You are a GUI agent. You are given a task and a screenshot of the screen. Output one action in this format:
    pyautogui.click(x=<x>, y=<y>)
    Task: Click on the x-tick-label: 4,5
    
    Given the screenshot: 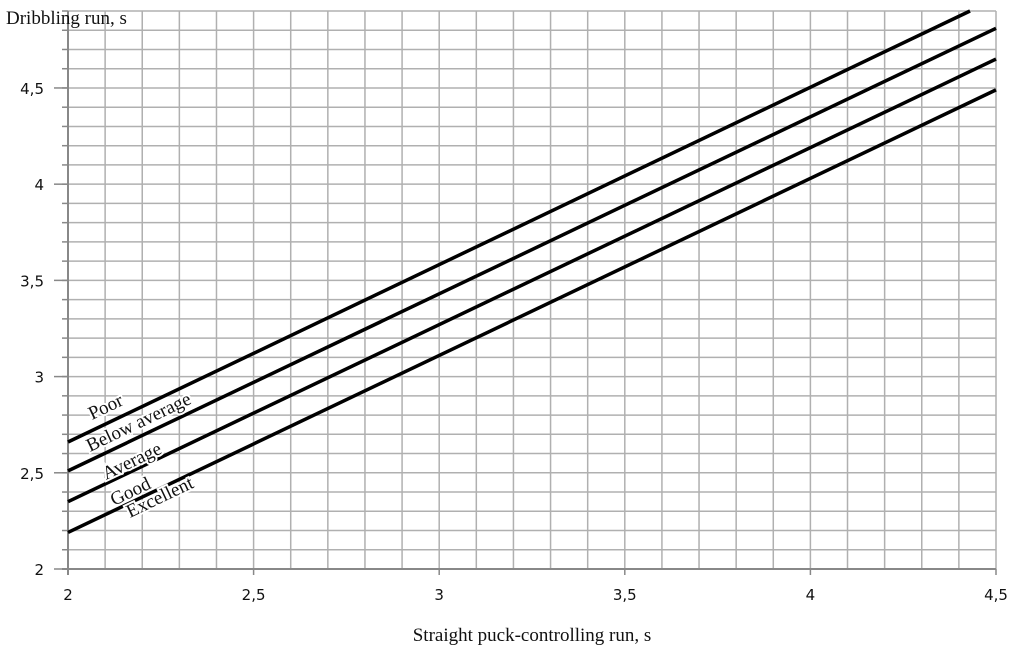 What is the action you would take?
    pyautogui.click(x=996, y=595)
    